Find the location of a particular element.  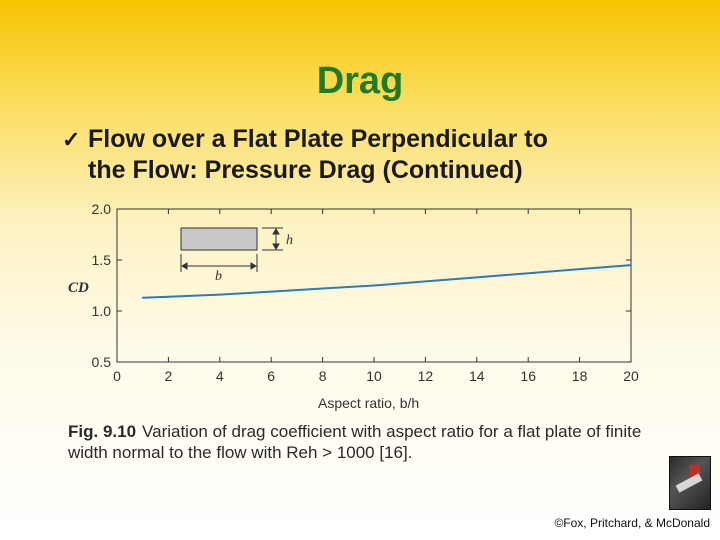

x-tick-label: 10 is located at coordinates (374, 376).